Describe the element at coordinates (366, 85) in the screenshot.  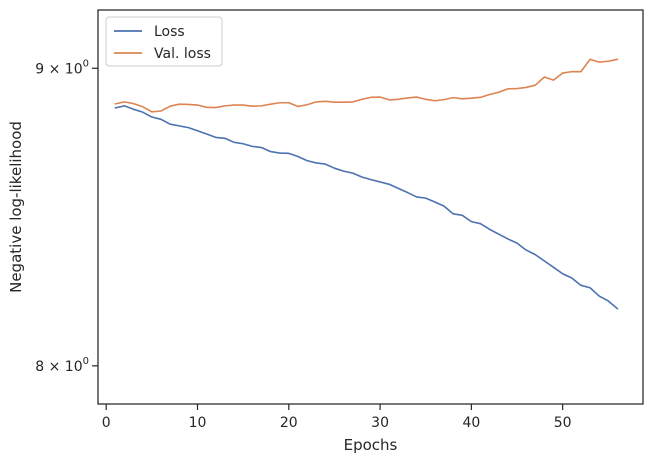
I see `series-line-val-loss` at that location.